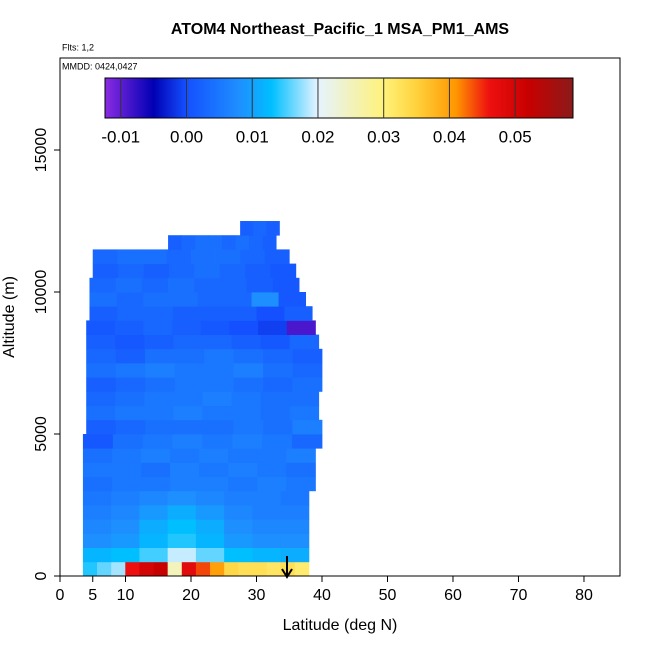 This screenshot has width=650, height=650. What do you see at coordinates (78, 47) in the screenshot?
I see `subtitle: Flts: 1,2` at bounding box center [78, 47].